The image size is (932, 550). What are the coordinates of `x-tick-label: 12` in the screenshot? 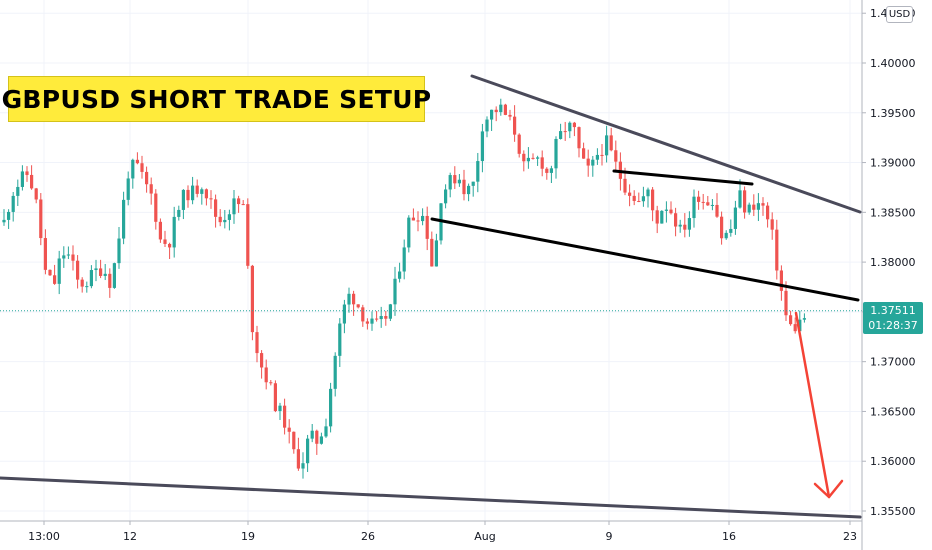 It's located at (130, 536).